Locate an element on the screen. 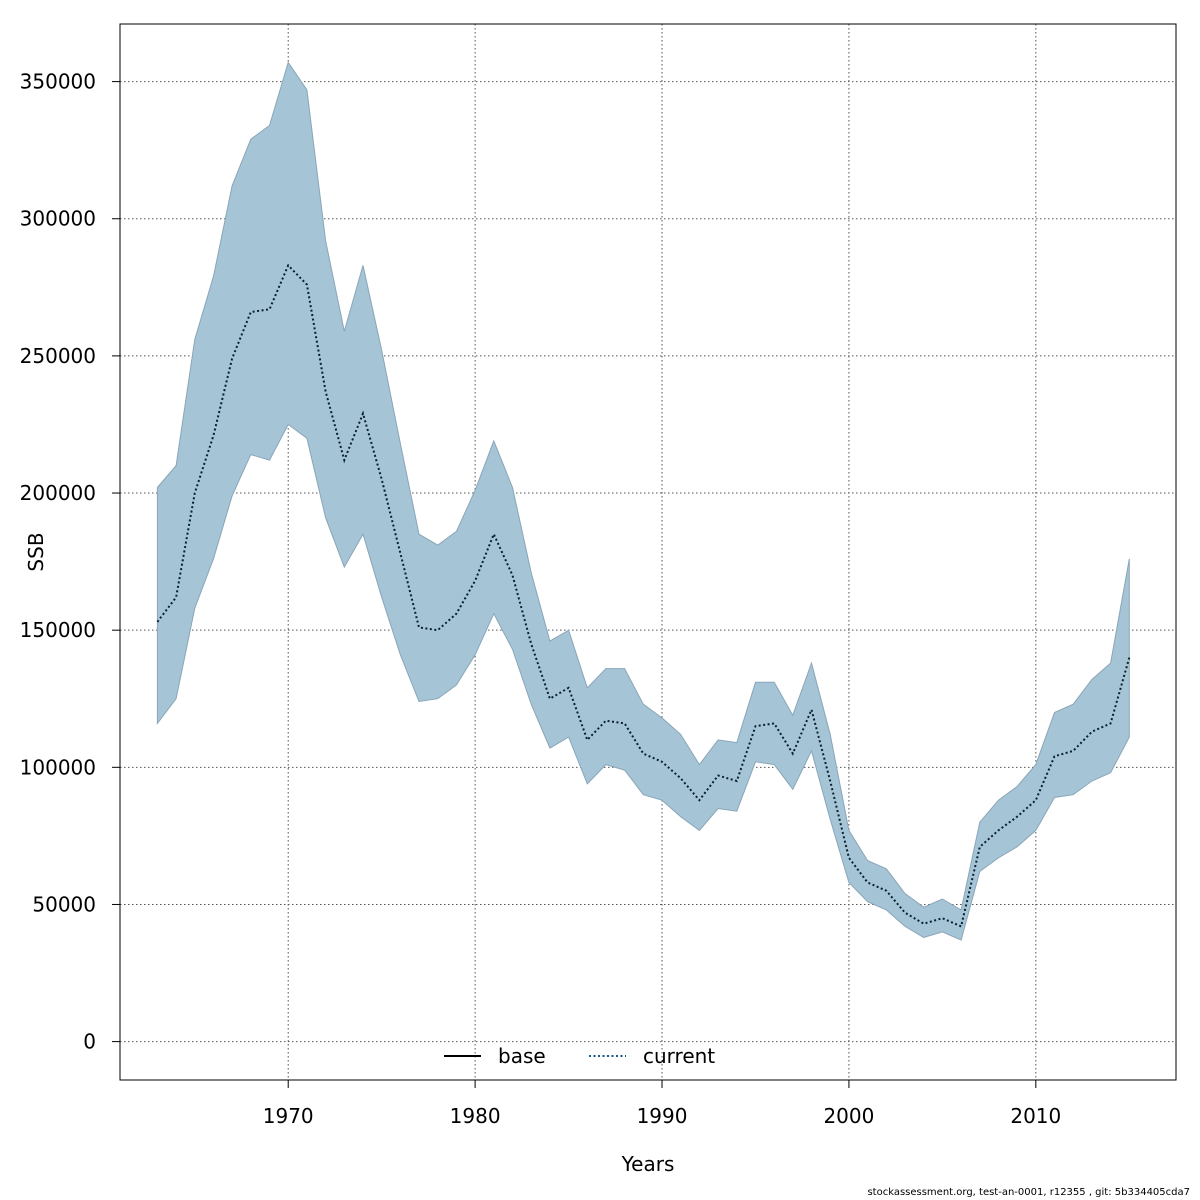 The width and height of the screenshot is (1200, 1200). y-tick-label: 200000 is located at coordinates (58, 493).